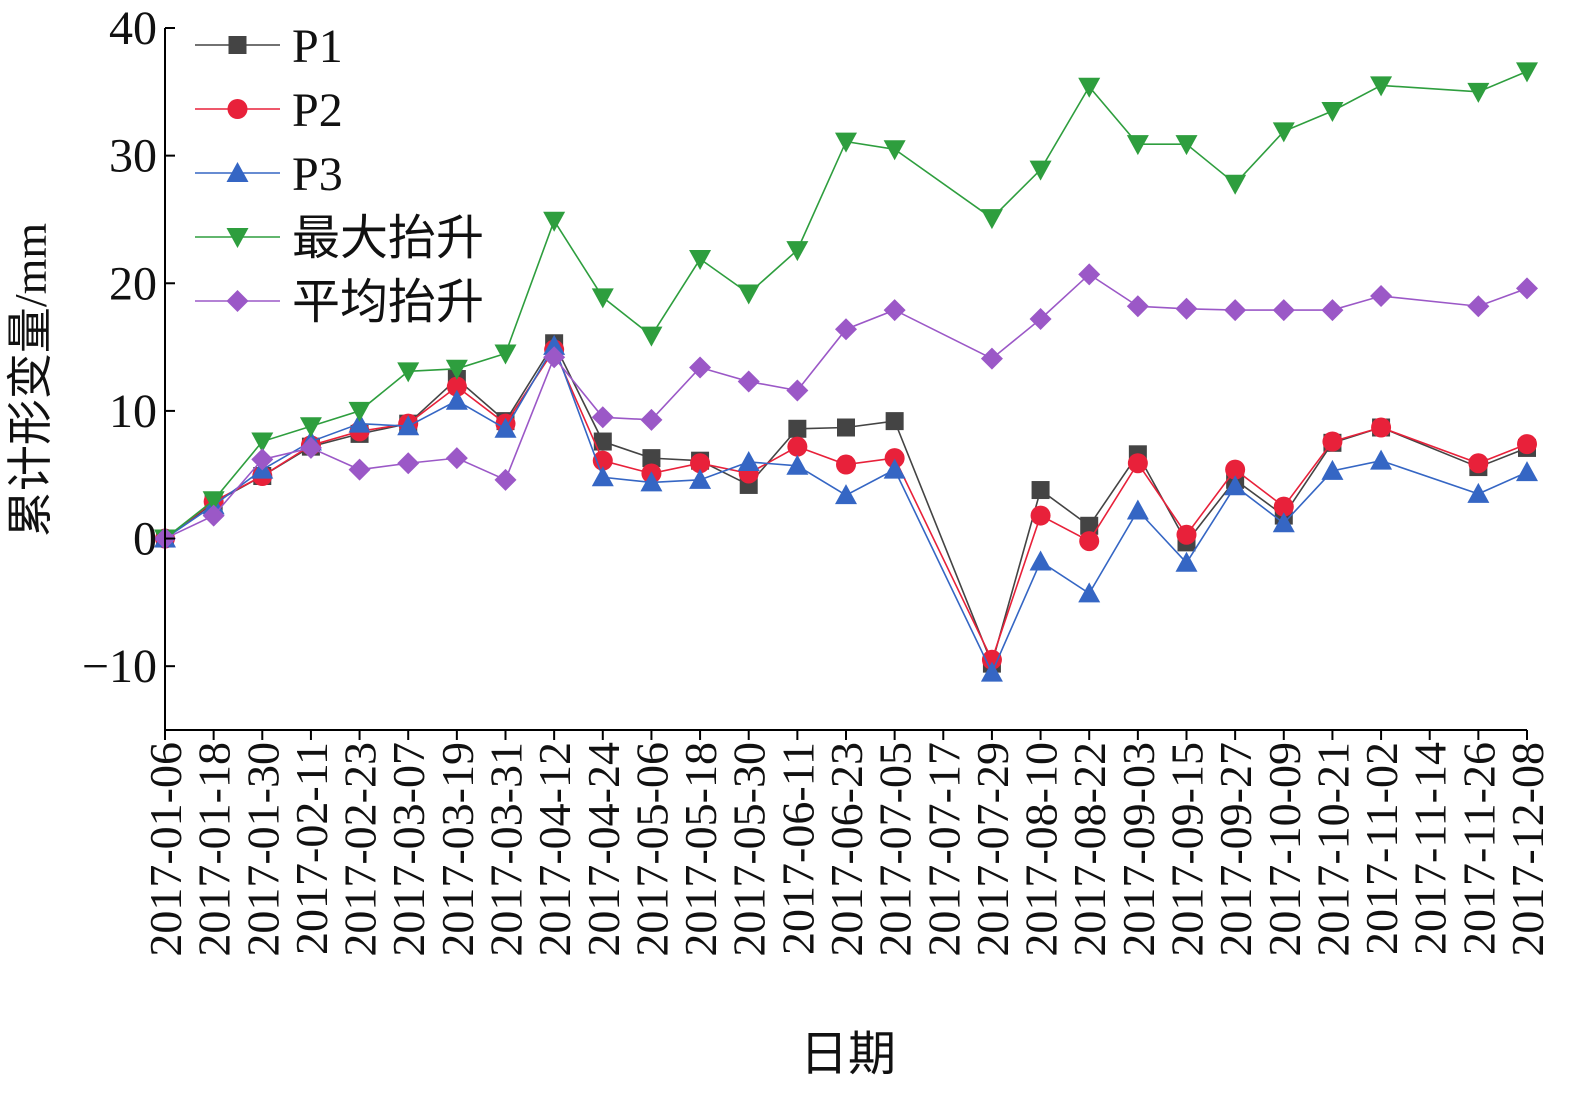  I want to click on legend-label: 最大抬升, so click(388, 238).